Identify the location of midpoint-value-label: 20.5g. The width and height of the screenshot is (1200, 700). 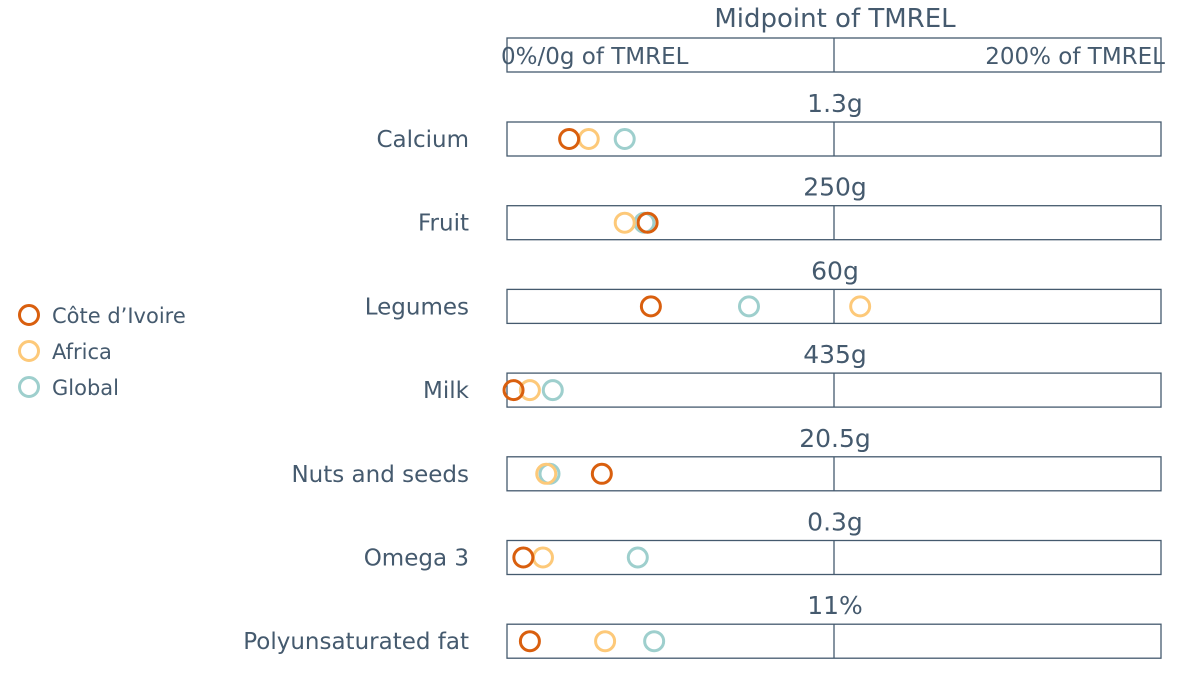
(835, 438).